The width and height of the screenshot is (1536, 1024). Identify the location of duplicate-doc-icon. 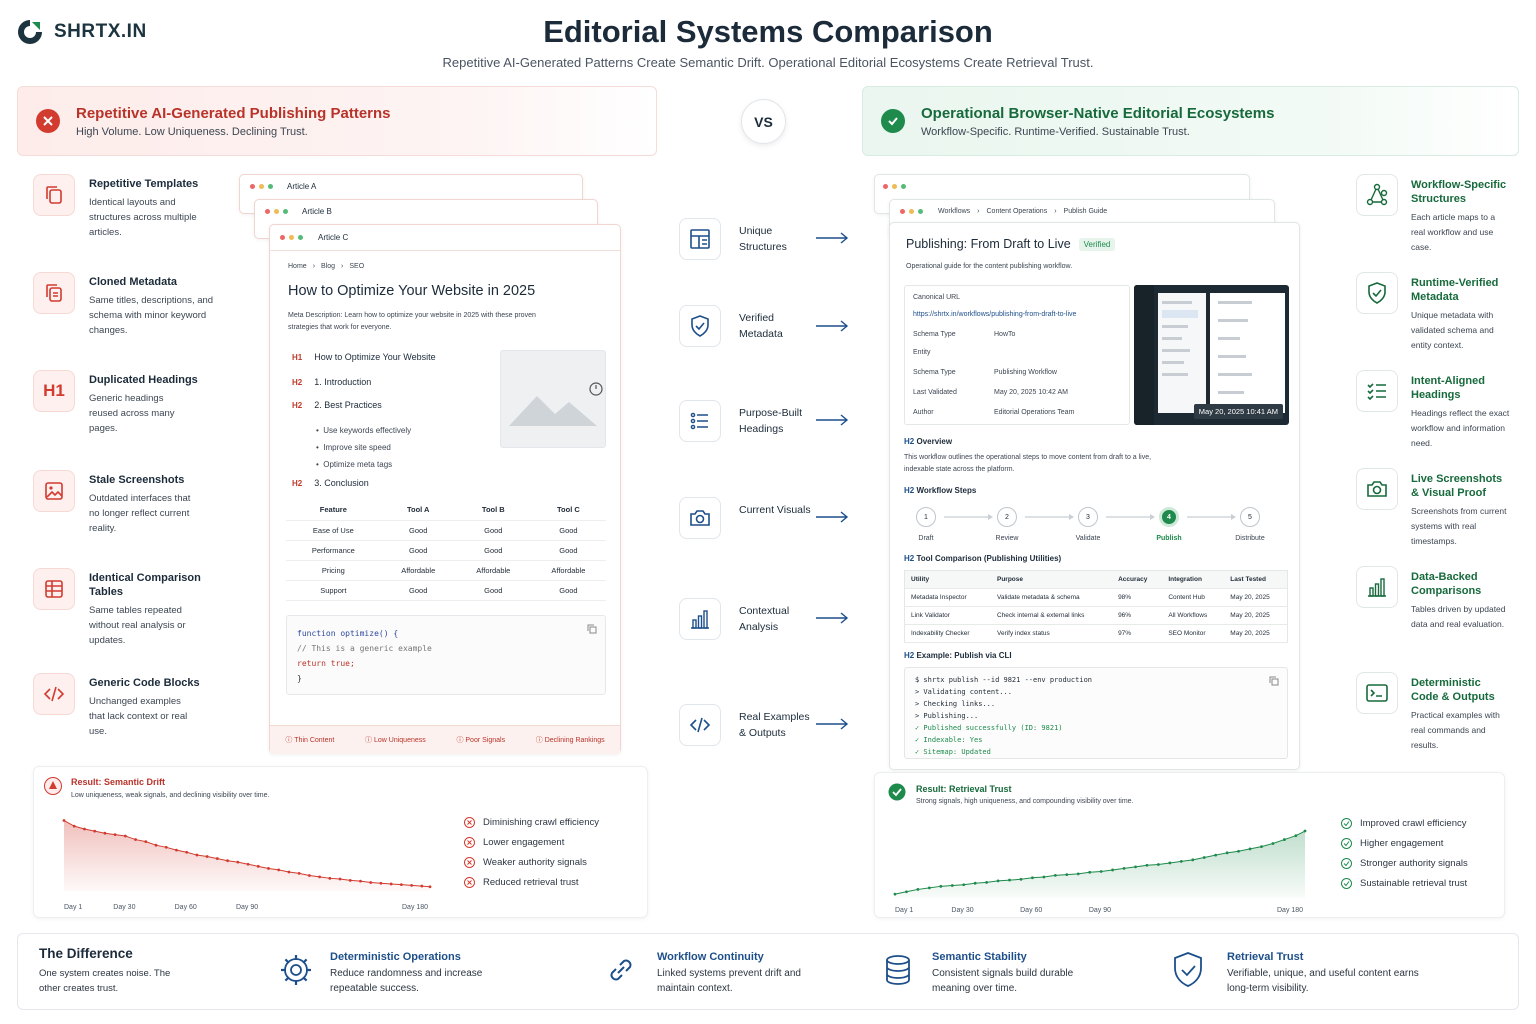
(54, 293).